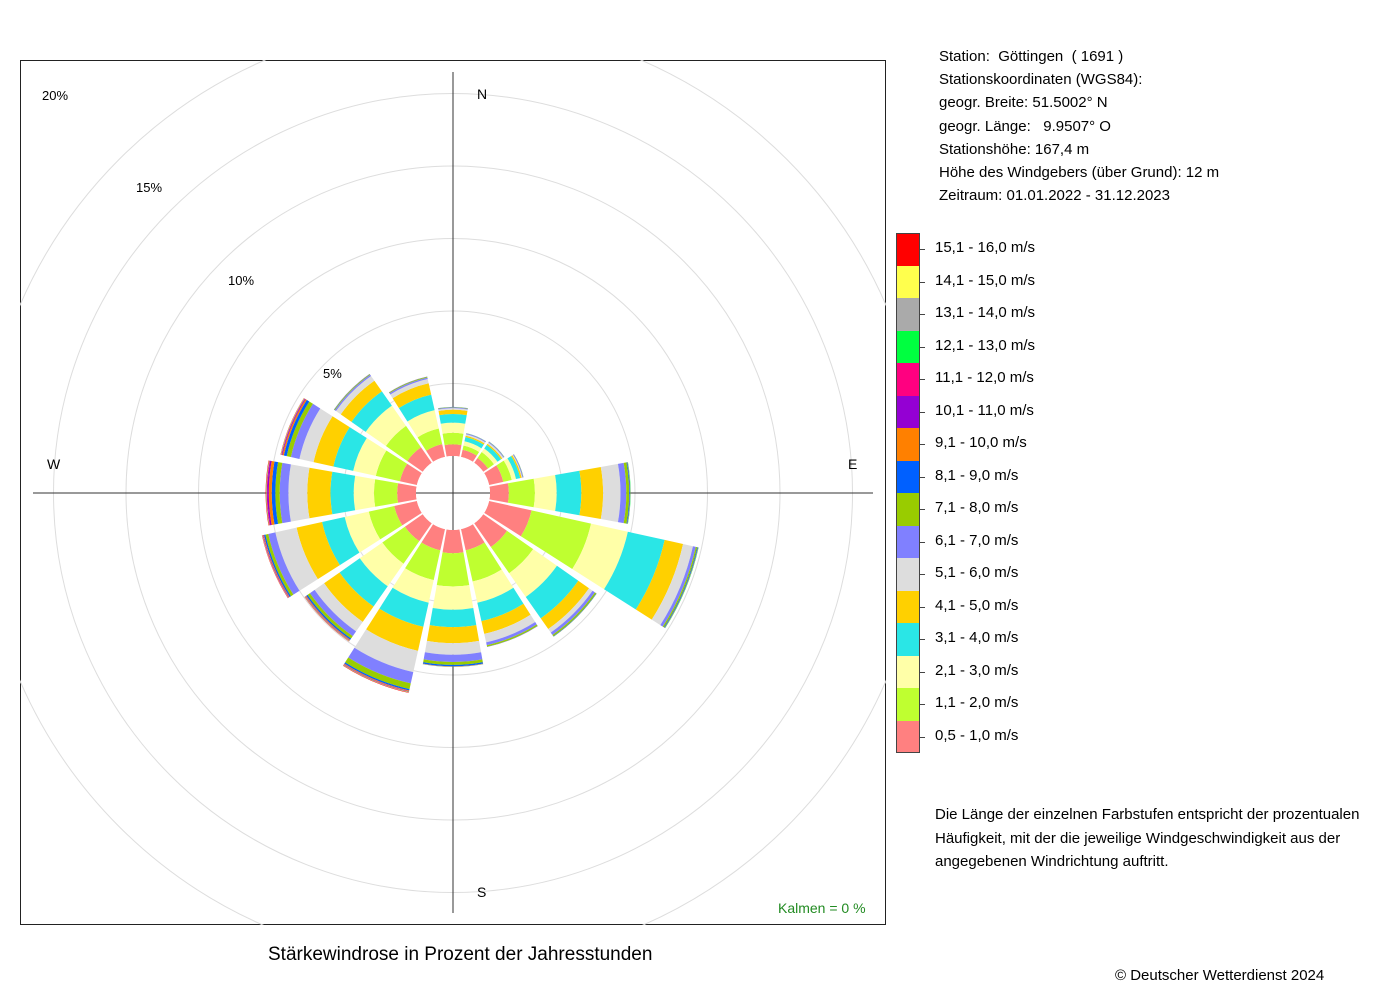 The image size is (1400, 1000). Describe the element at coordinates (977, 605) in the screenshot. I see `legend-label: 4,1 - 5,0 m/s` at that location.